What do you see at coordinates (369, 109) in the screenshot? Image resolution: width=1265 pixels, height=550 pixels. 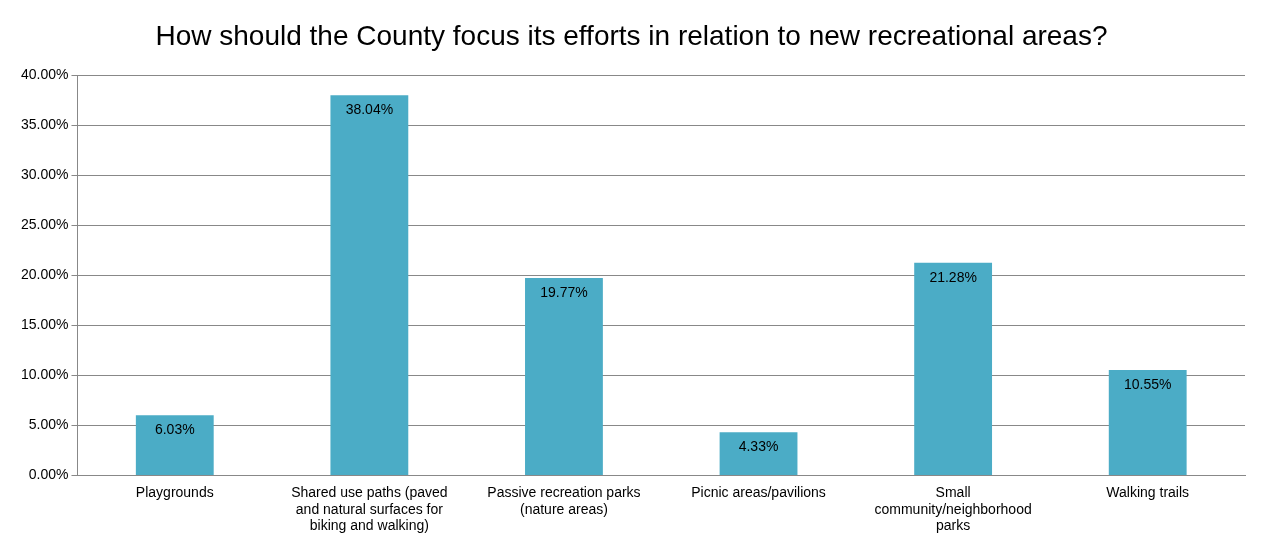 I see `data-label: 38.04%` at bounding box center [369, 109].